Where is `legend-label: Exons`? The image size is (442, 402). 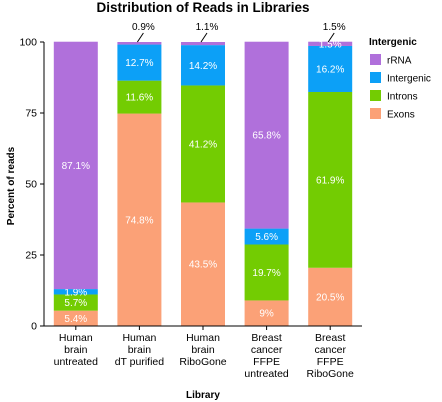
legend-label: Exons is located at coordinates (401, 115).